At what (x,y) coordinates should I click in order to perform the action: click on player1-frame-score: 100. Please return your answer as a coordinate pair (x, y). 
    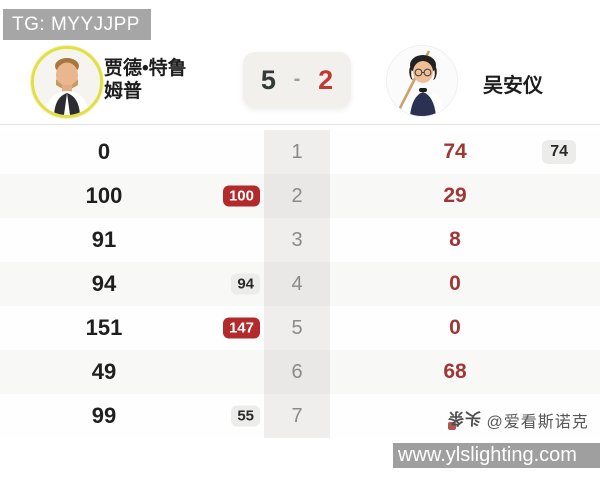
    Looking at the image, I should click on (104, 195).